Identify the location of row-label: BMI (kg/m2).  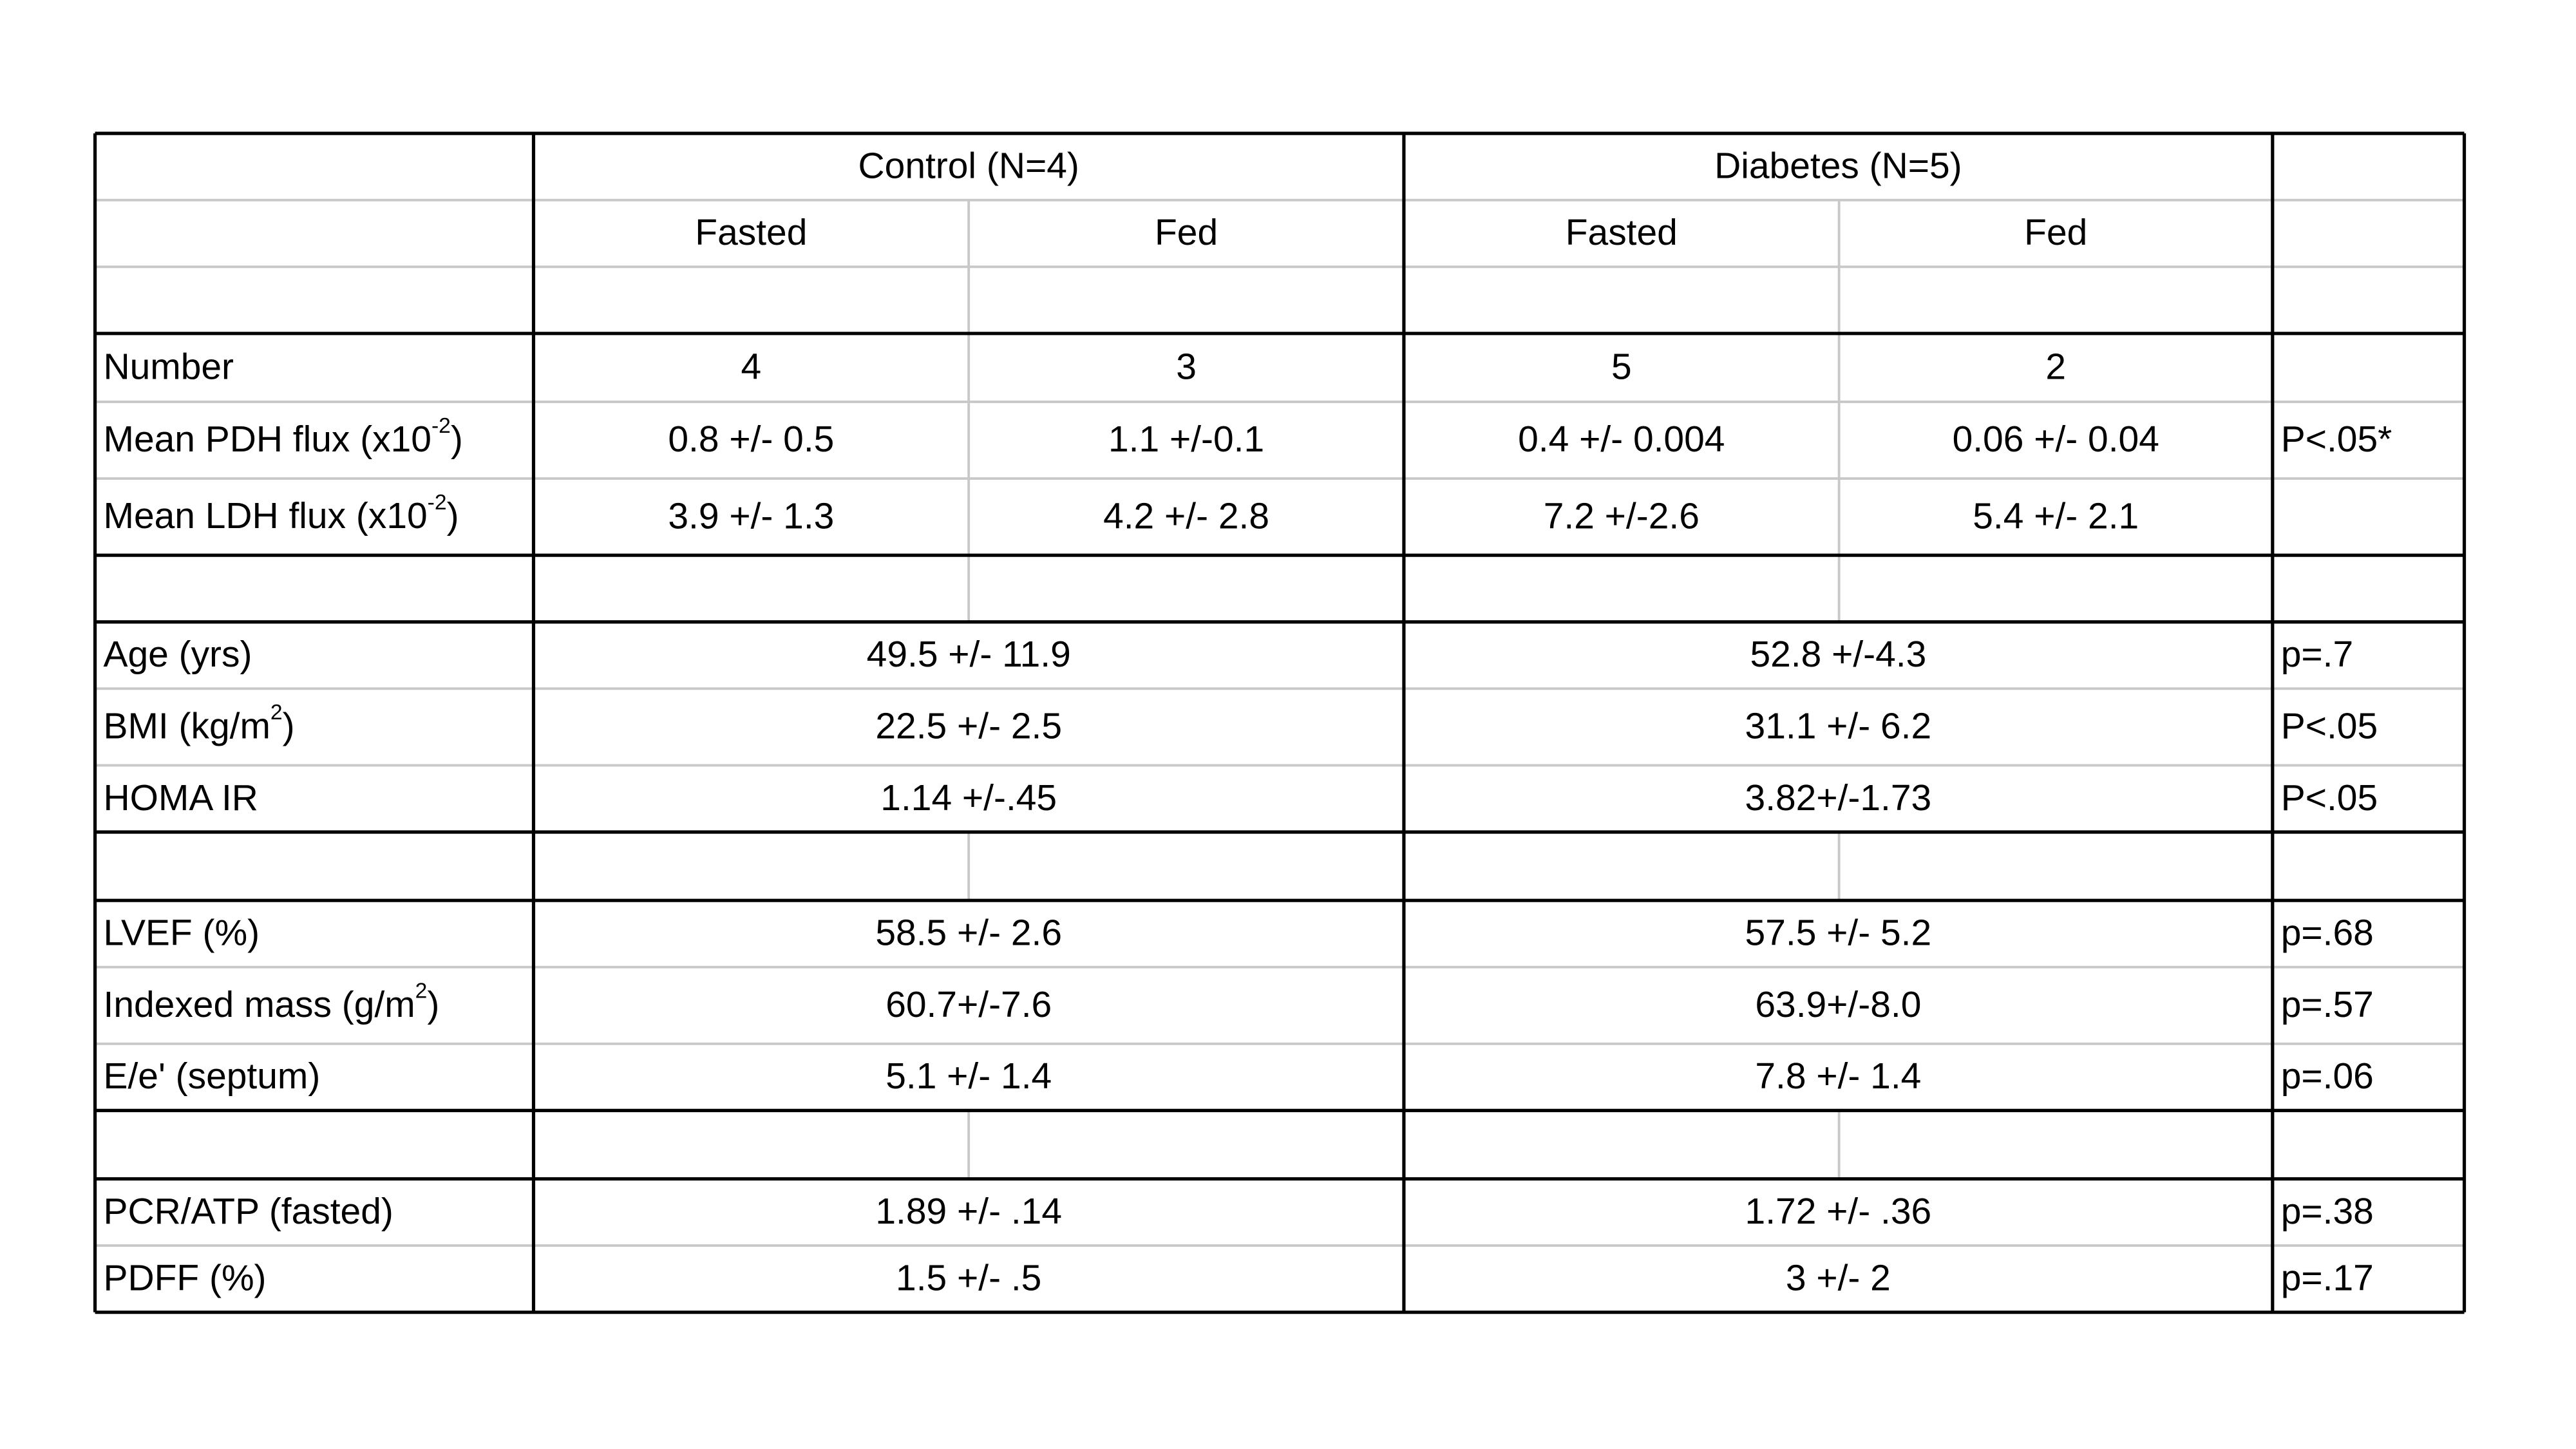
(199, 723).